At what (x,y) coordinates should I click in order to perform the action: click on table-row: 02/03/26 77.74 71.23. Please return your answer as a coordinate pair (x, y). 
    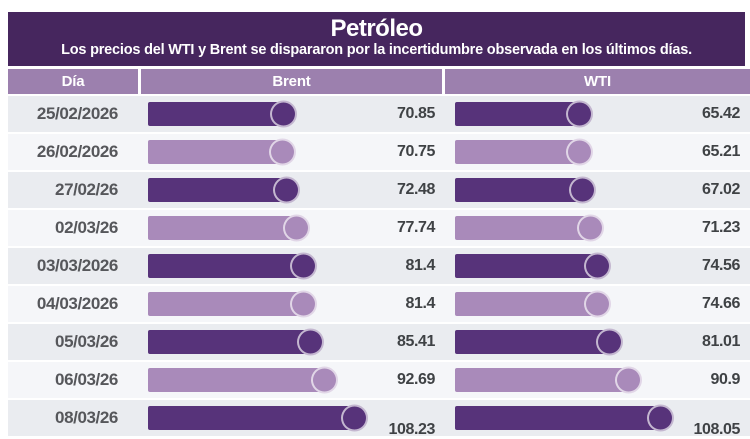
    Looking at the image, I should click on (379, 228).